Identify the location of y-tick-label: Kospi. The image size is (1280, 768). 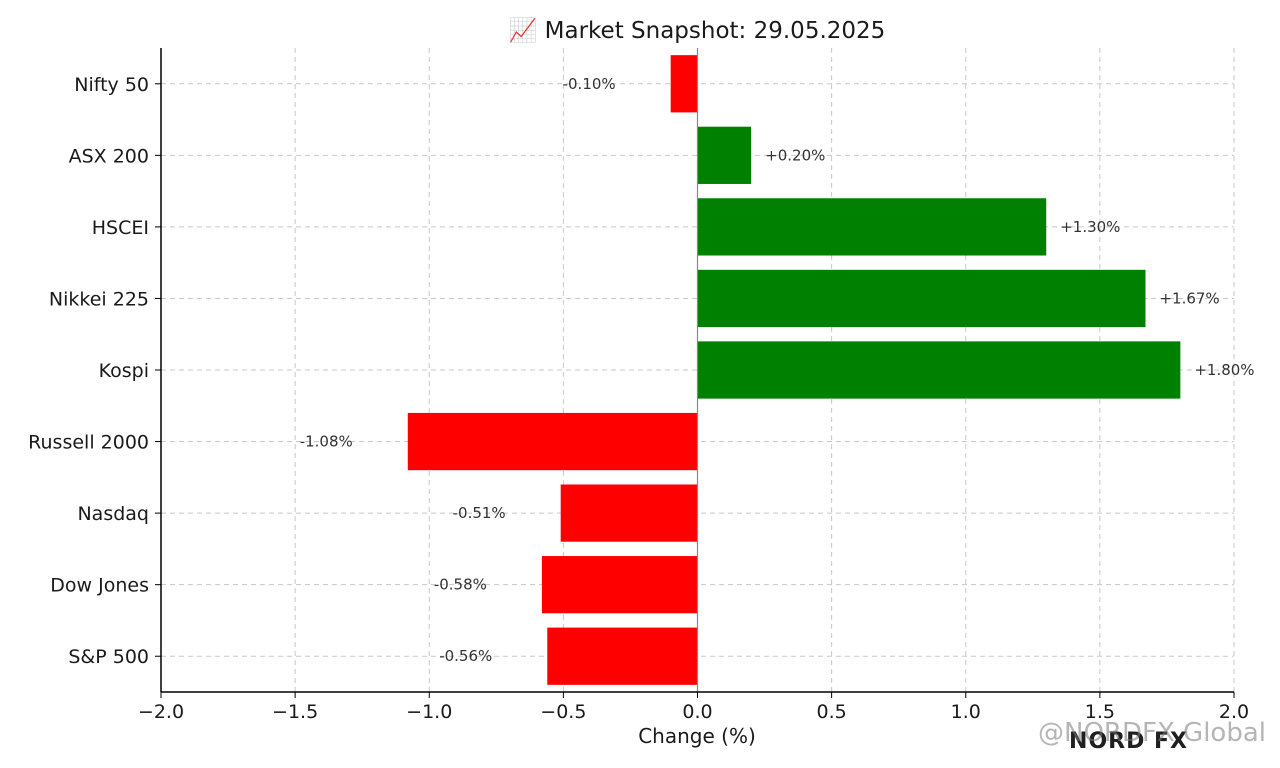
(124, 371).